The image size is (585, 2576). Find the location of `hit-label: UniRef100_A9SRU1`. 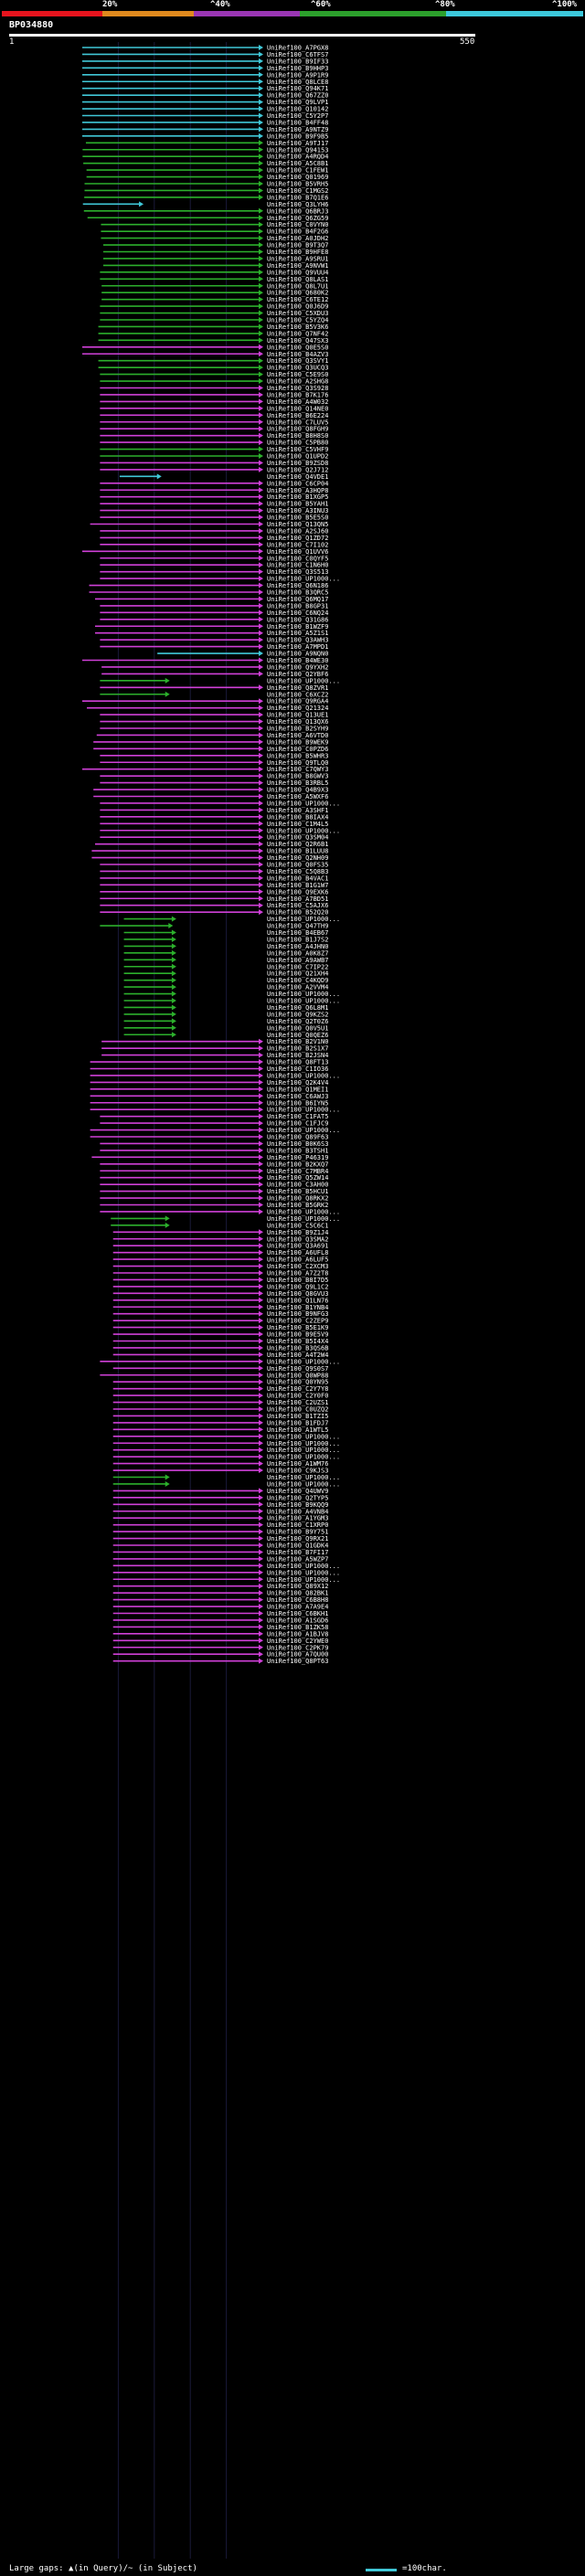

hit-label: UniRef100_A9SRU1 is located at coordinates (298, 258).